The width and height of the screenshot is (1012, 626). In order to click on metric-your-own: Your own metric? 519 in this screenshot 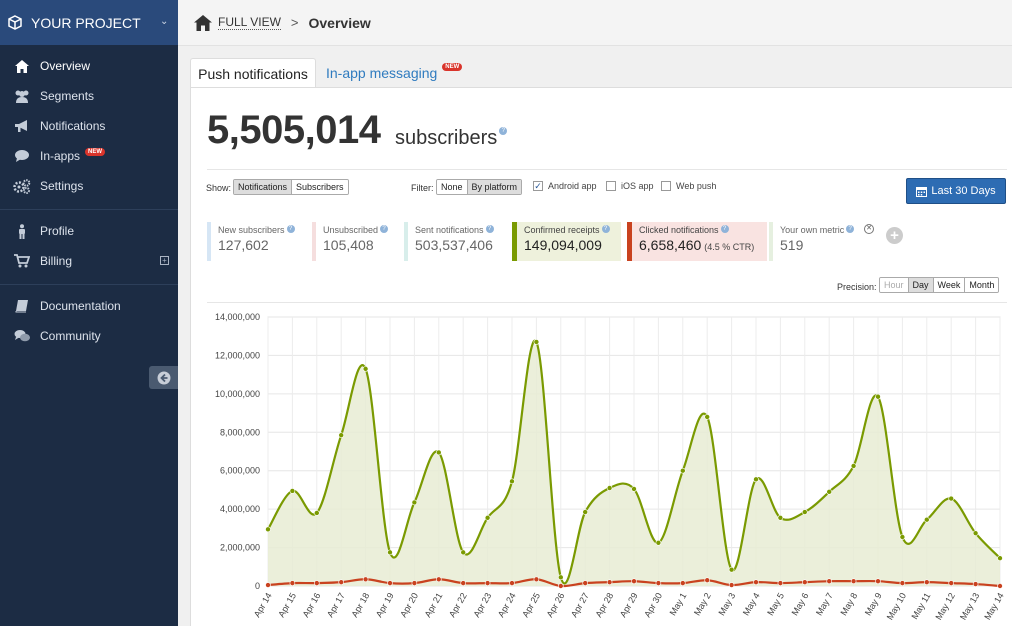, I will do `click(816, 241)`.